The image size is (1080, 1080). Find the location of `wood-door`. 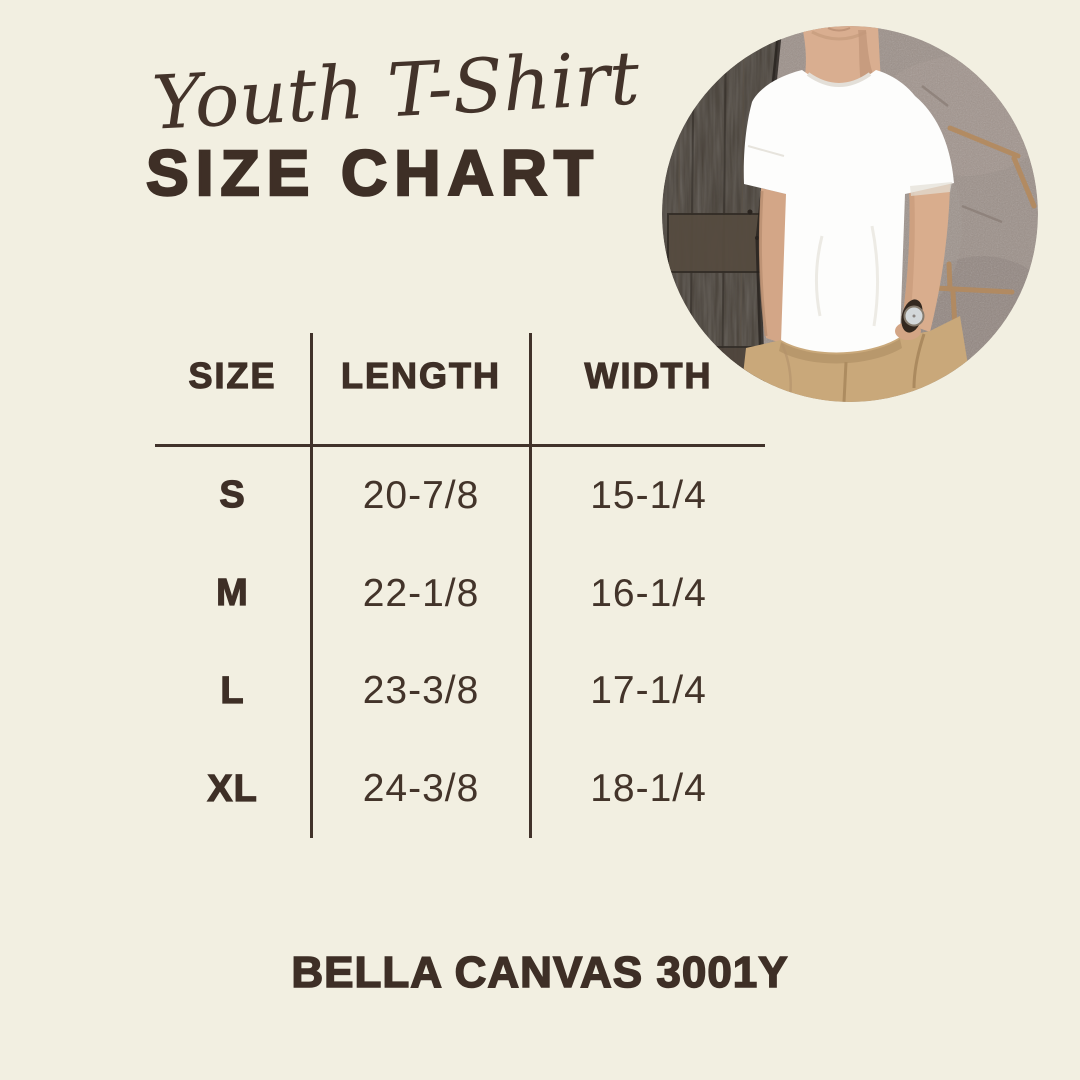

wood-door is located at coordinates (722, 214).